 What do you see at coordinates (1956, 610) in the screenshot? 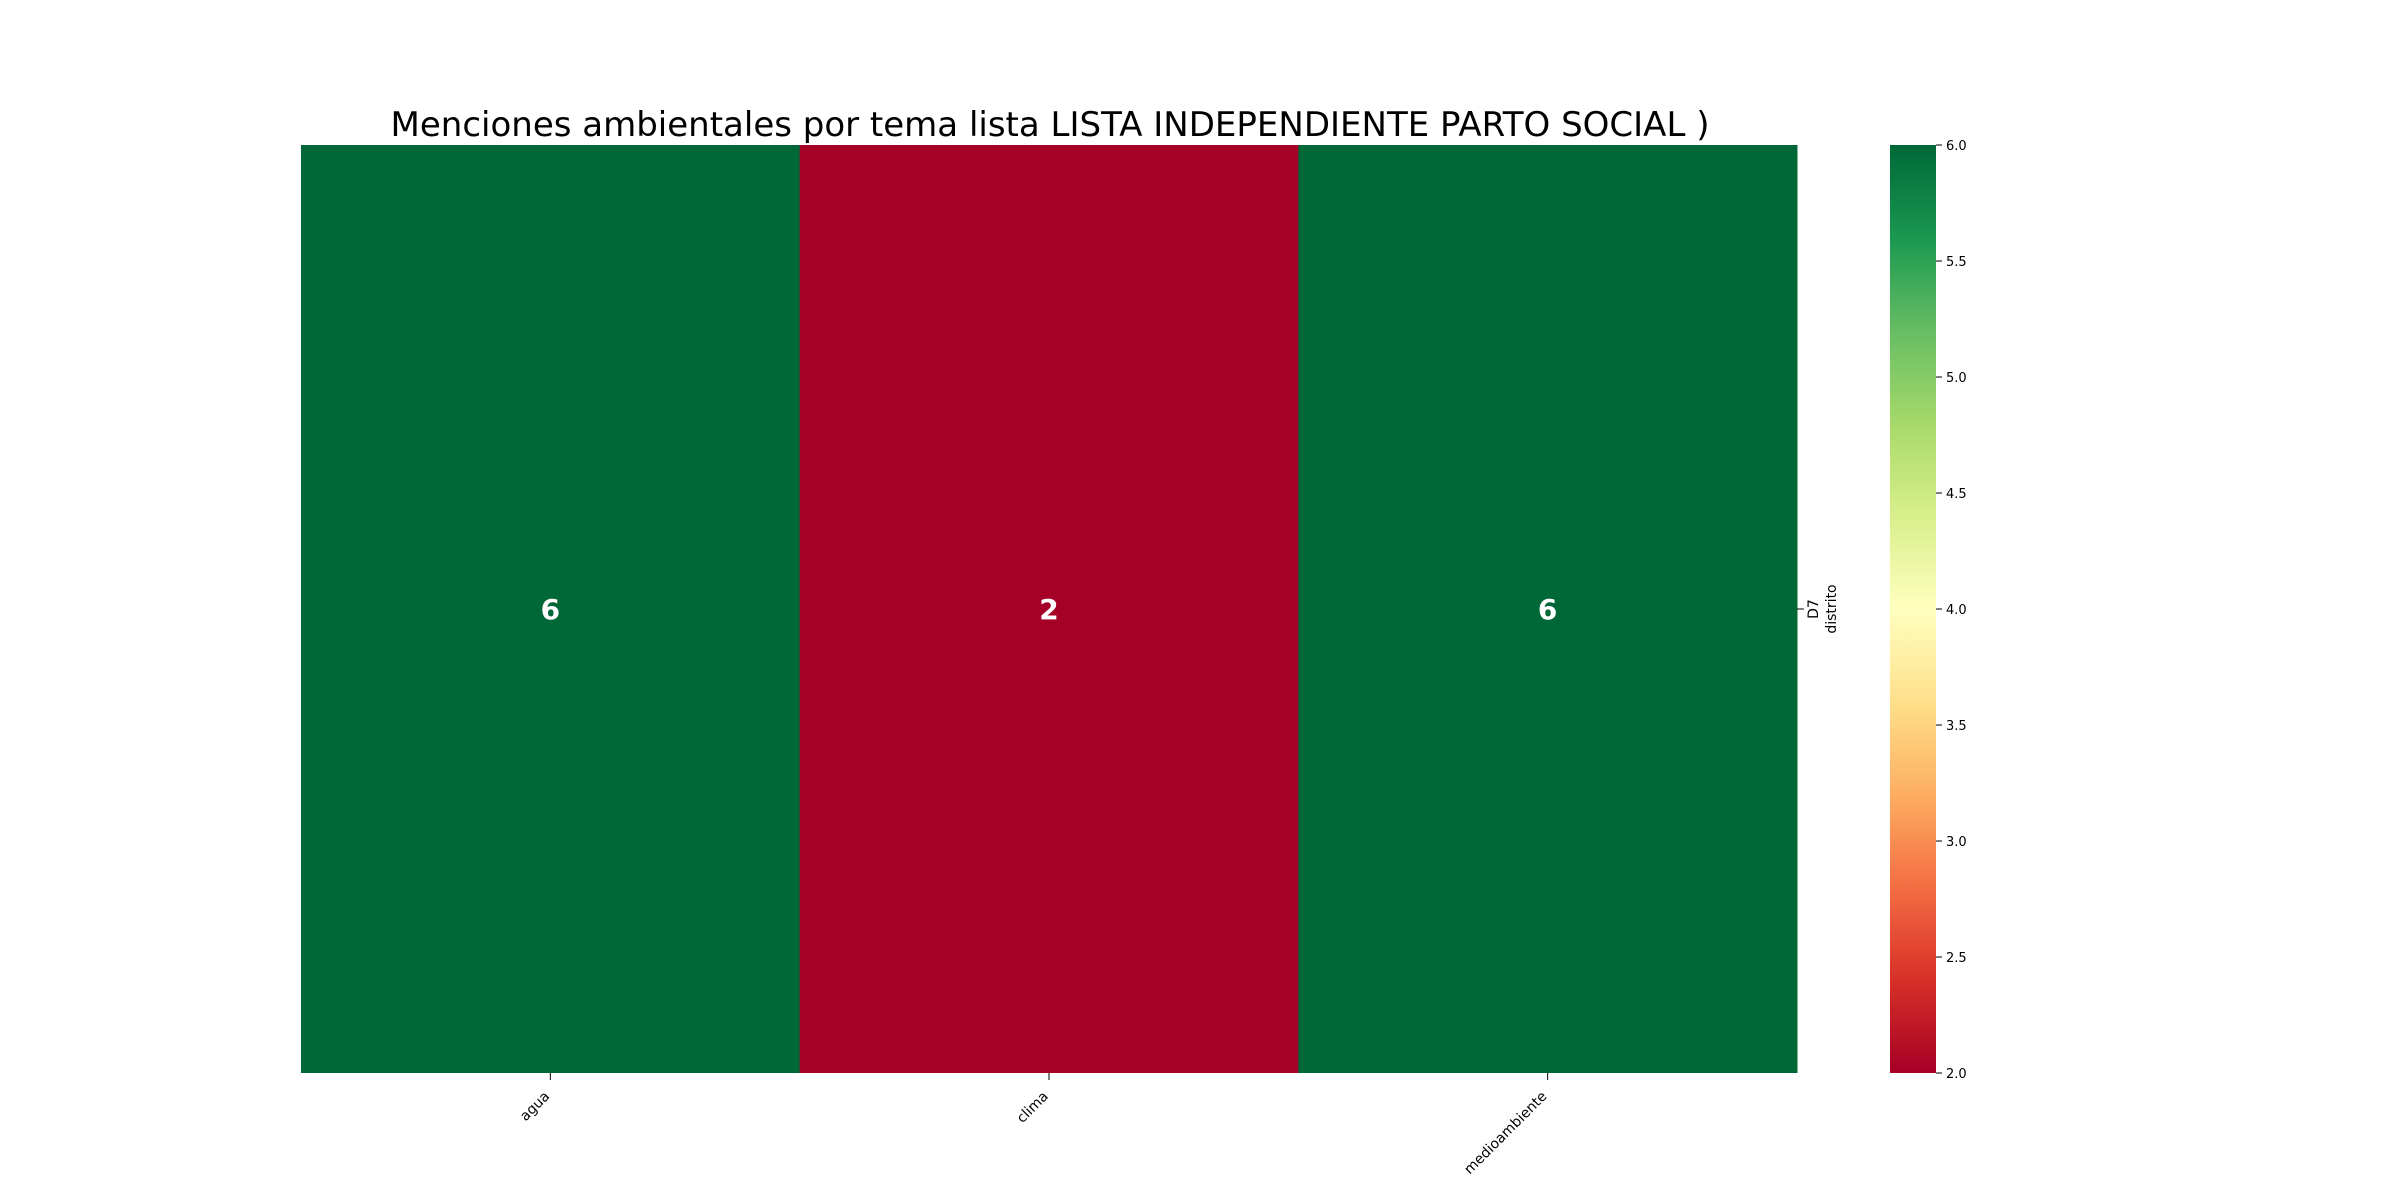
I see `colorbar-tick-label: 4.0` at bounding box center [1956, 610].